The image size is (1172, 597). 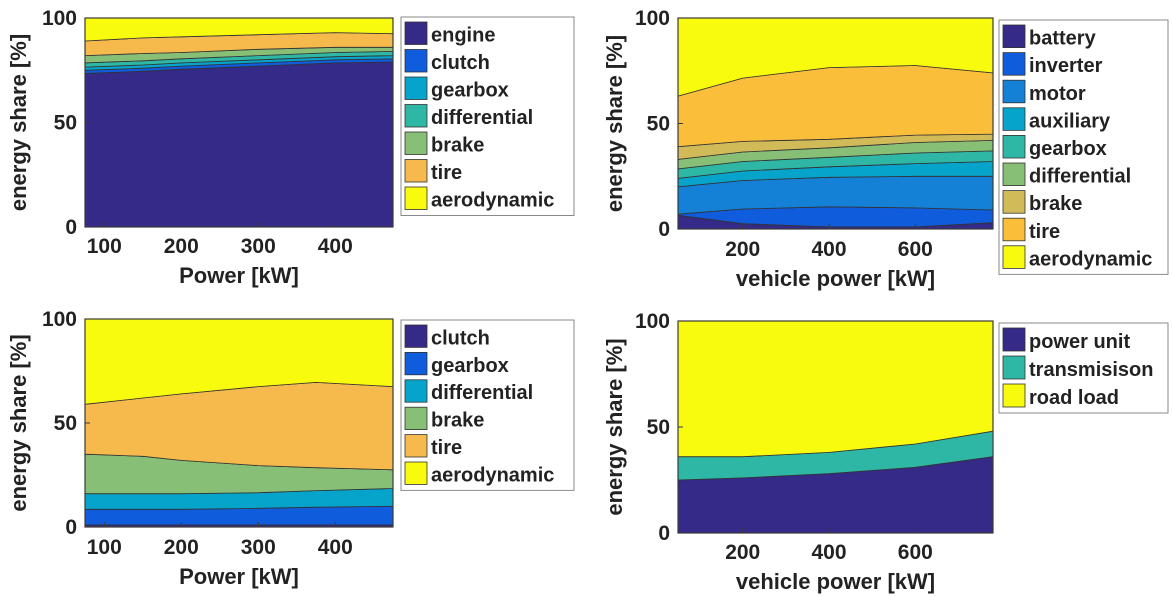 What do you see at coordinates (1066, 66) in the screenshot?
I see `legend-label-inverter: inverter` at bounding box center [1066, 66].